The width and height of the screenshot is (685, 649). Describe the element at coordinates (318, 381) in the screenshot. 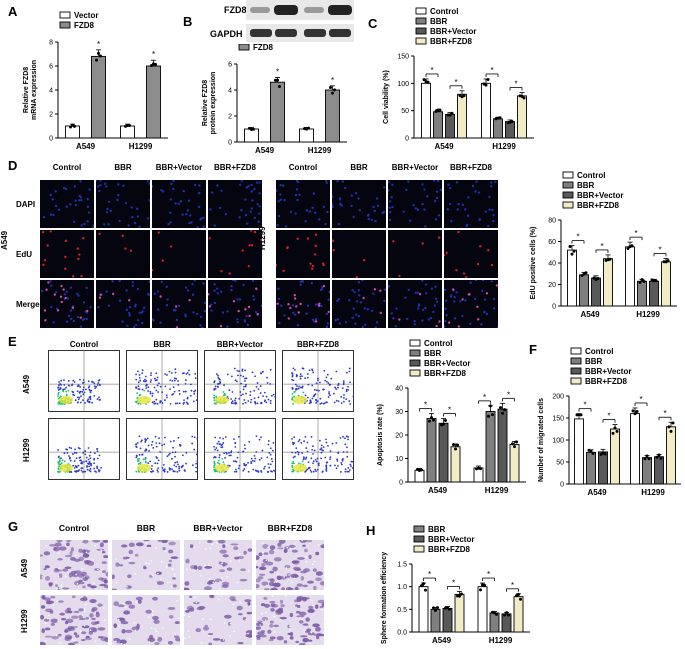

I see `panel-e-flow-plot` at that location.